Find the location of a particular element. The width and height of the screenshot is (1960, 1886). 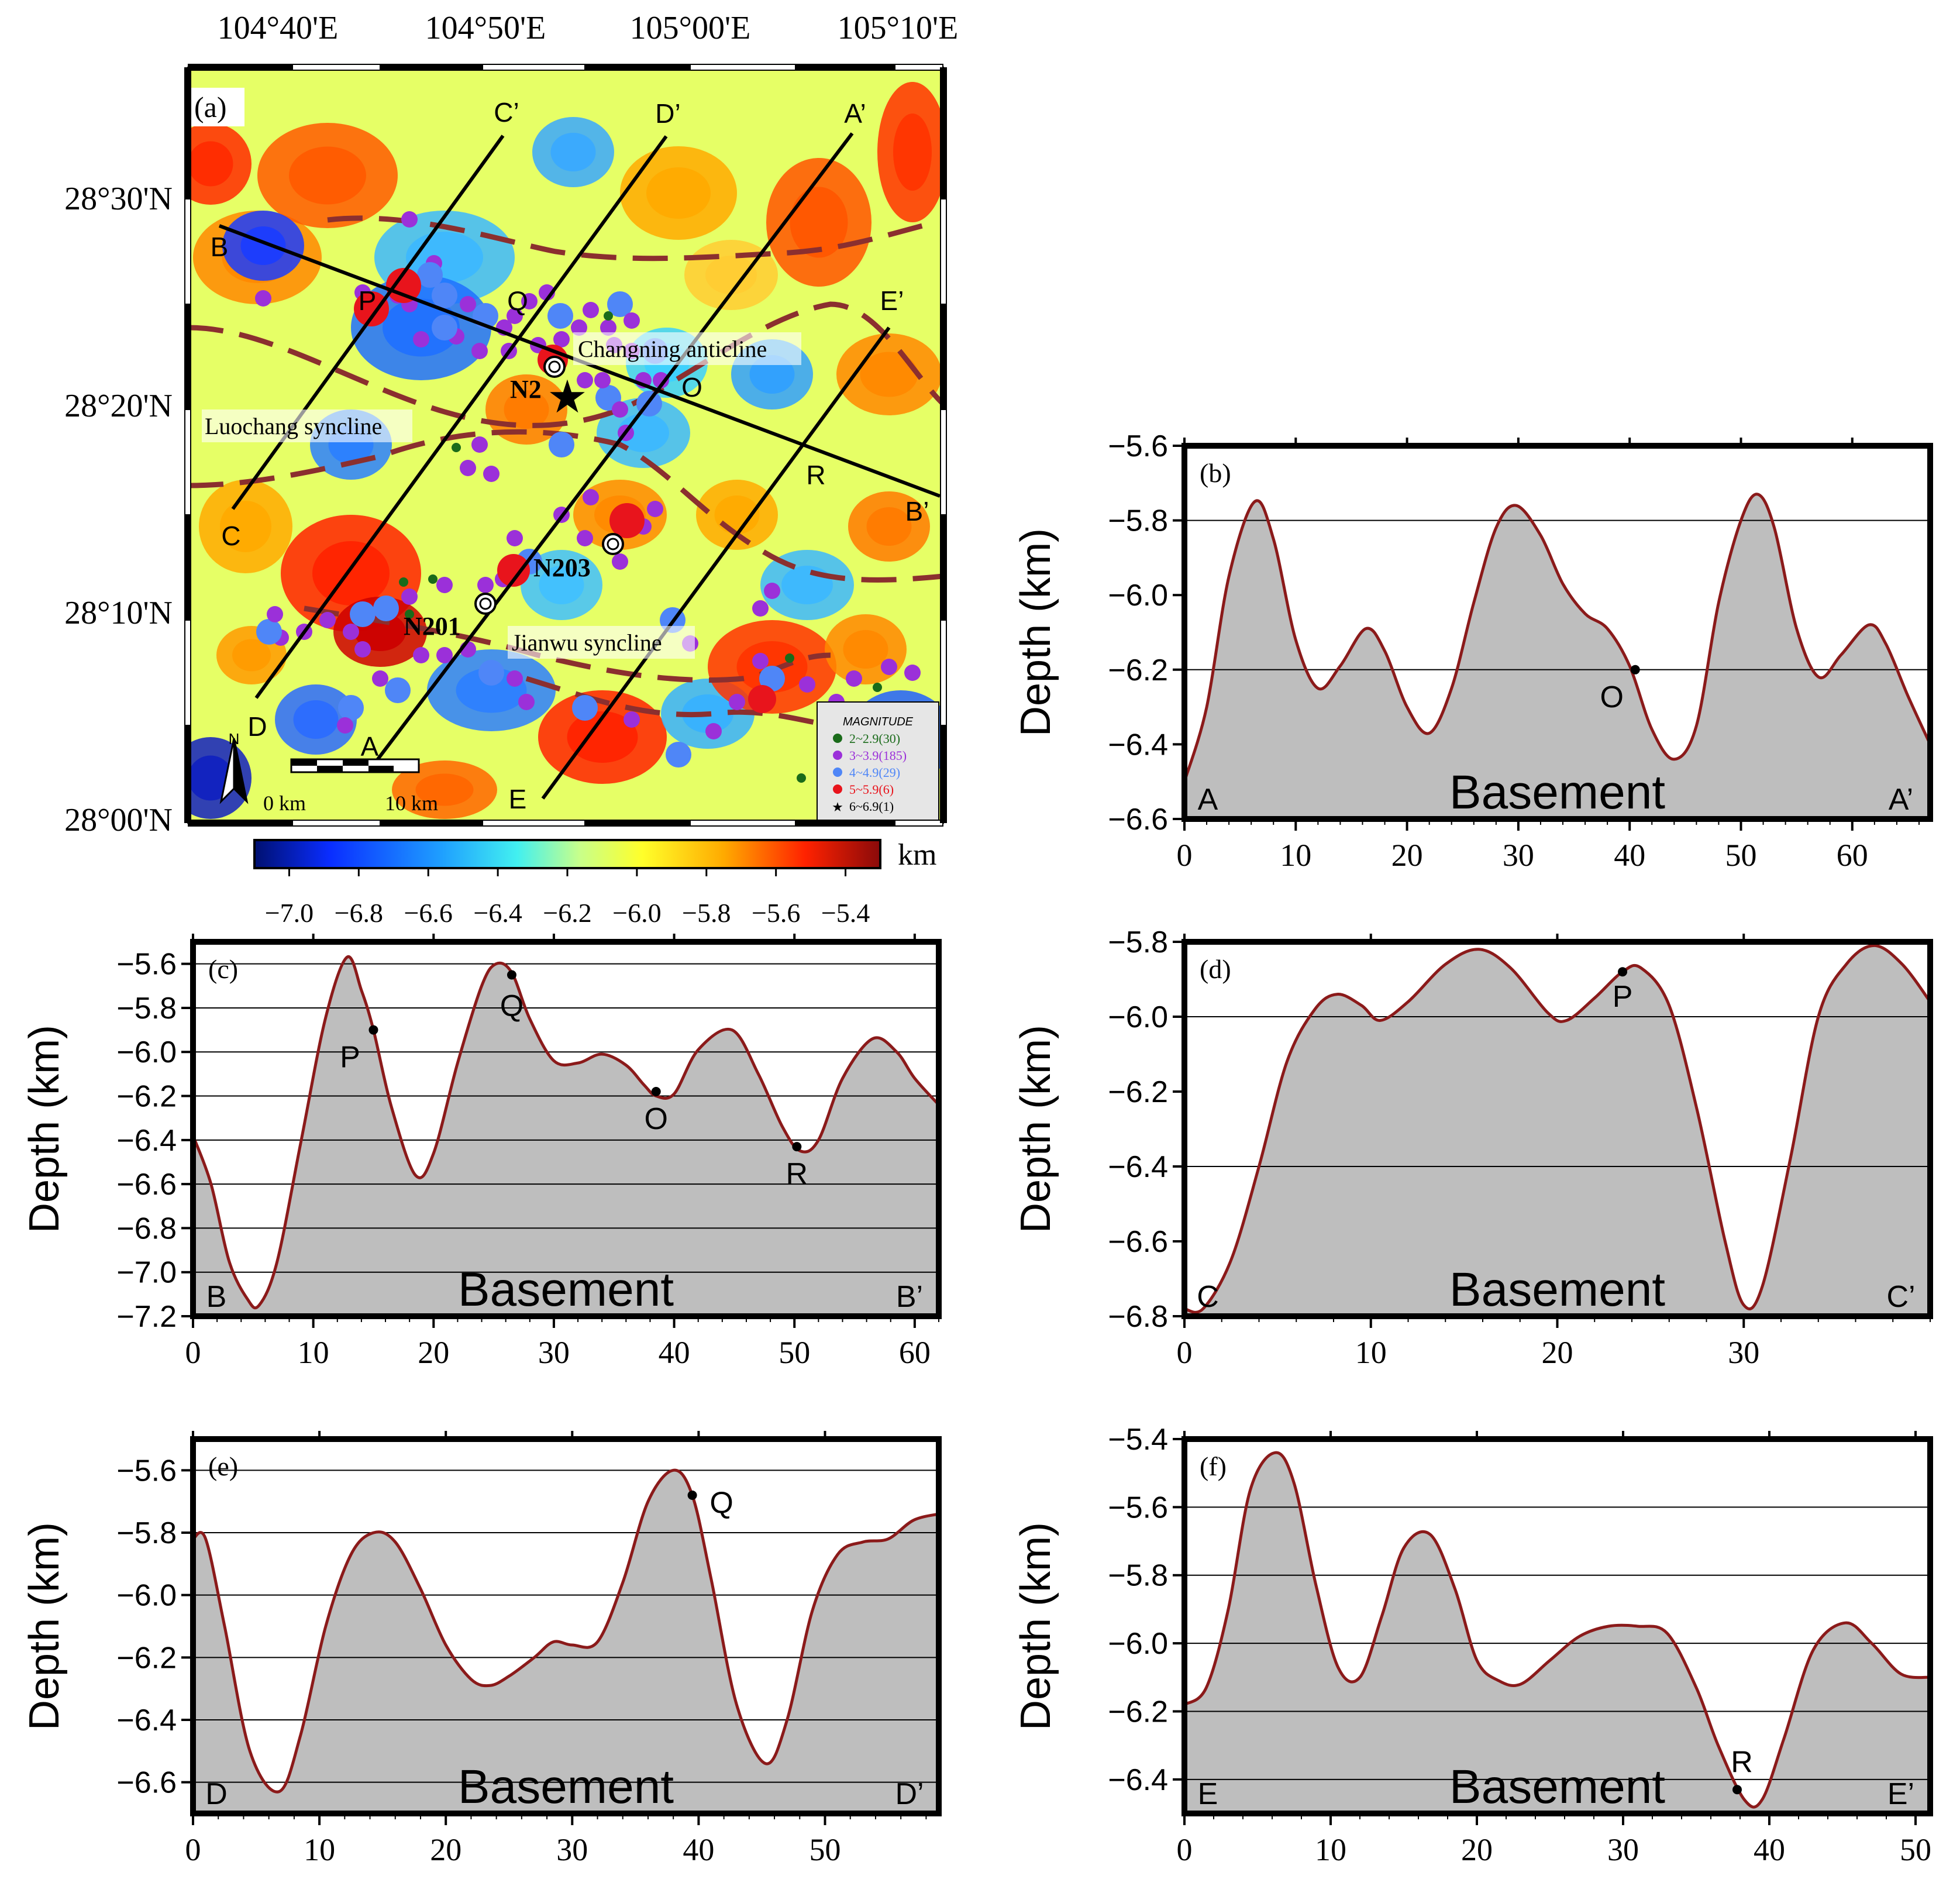

y-tick-label: −5.4 is located at coordinates (1138, 1440).